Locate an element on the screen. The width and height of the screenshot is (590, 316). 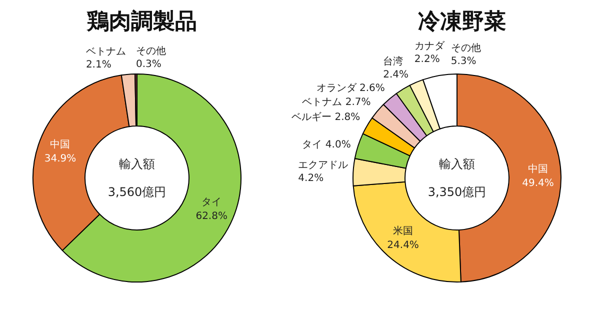
data-label: 49.4% is located at coordinates (538, 183).